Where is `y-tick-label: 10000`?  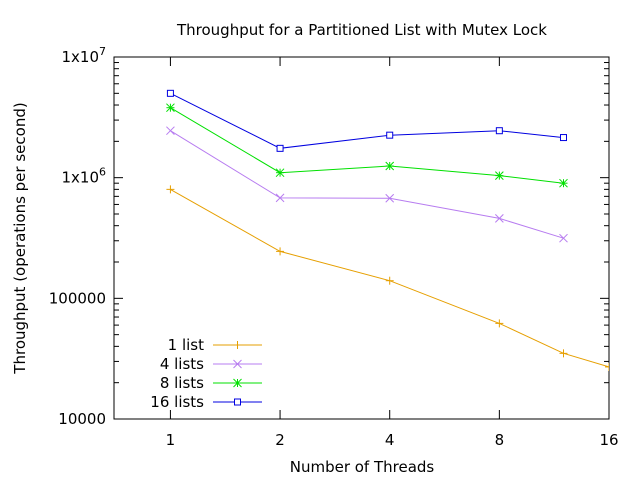 y-tick-label: 10000 is located at coordinates (82, 419).